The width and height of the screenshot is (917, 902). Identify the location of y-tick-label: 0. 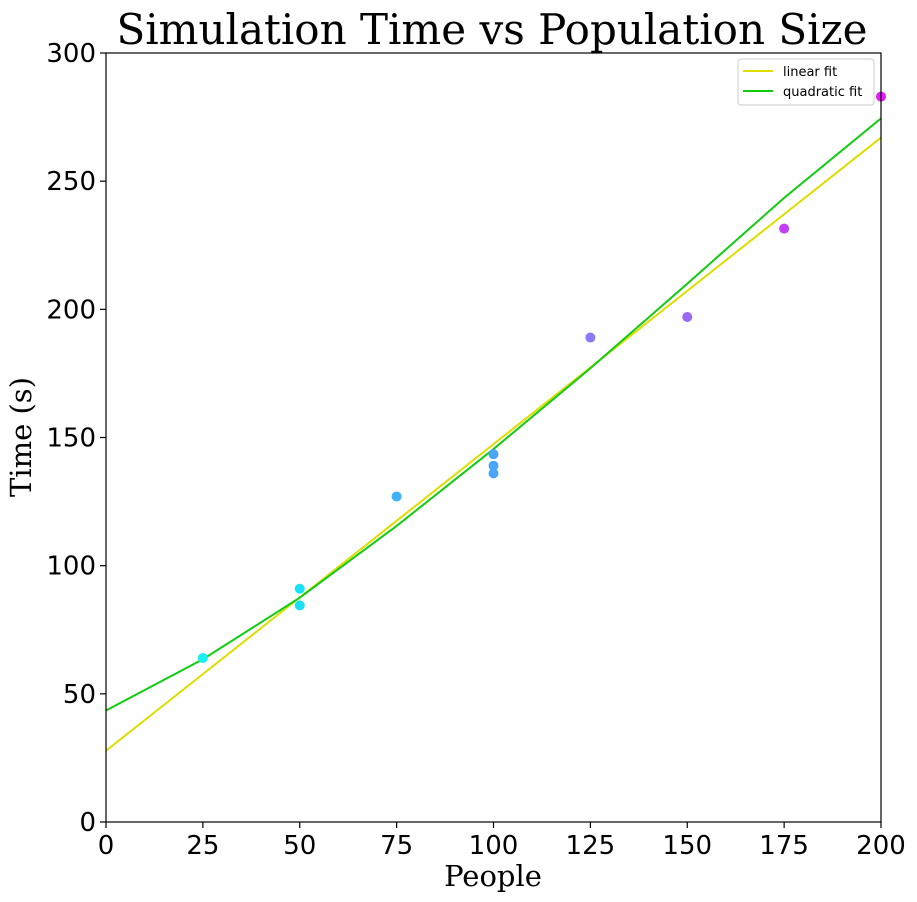
(87, 823).